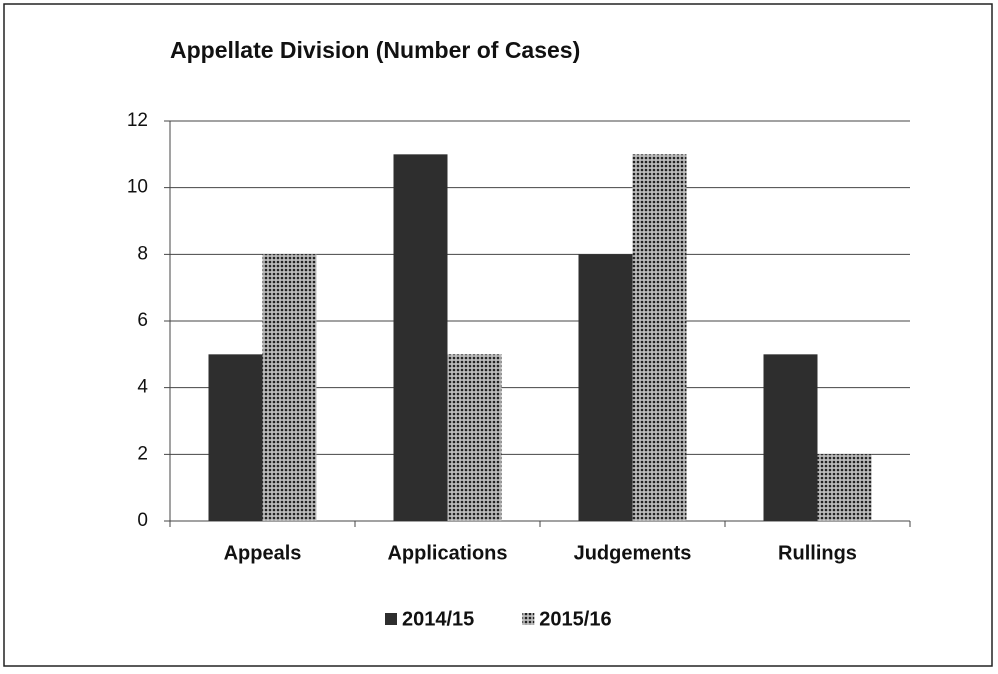 Image resolution: width=998 pixels, height=674 pixels. Describe the element at coordinates (438, 619) in the screenshot. I see `legend-label: 2014/15` at that location.